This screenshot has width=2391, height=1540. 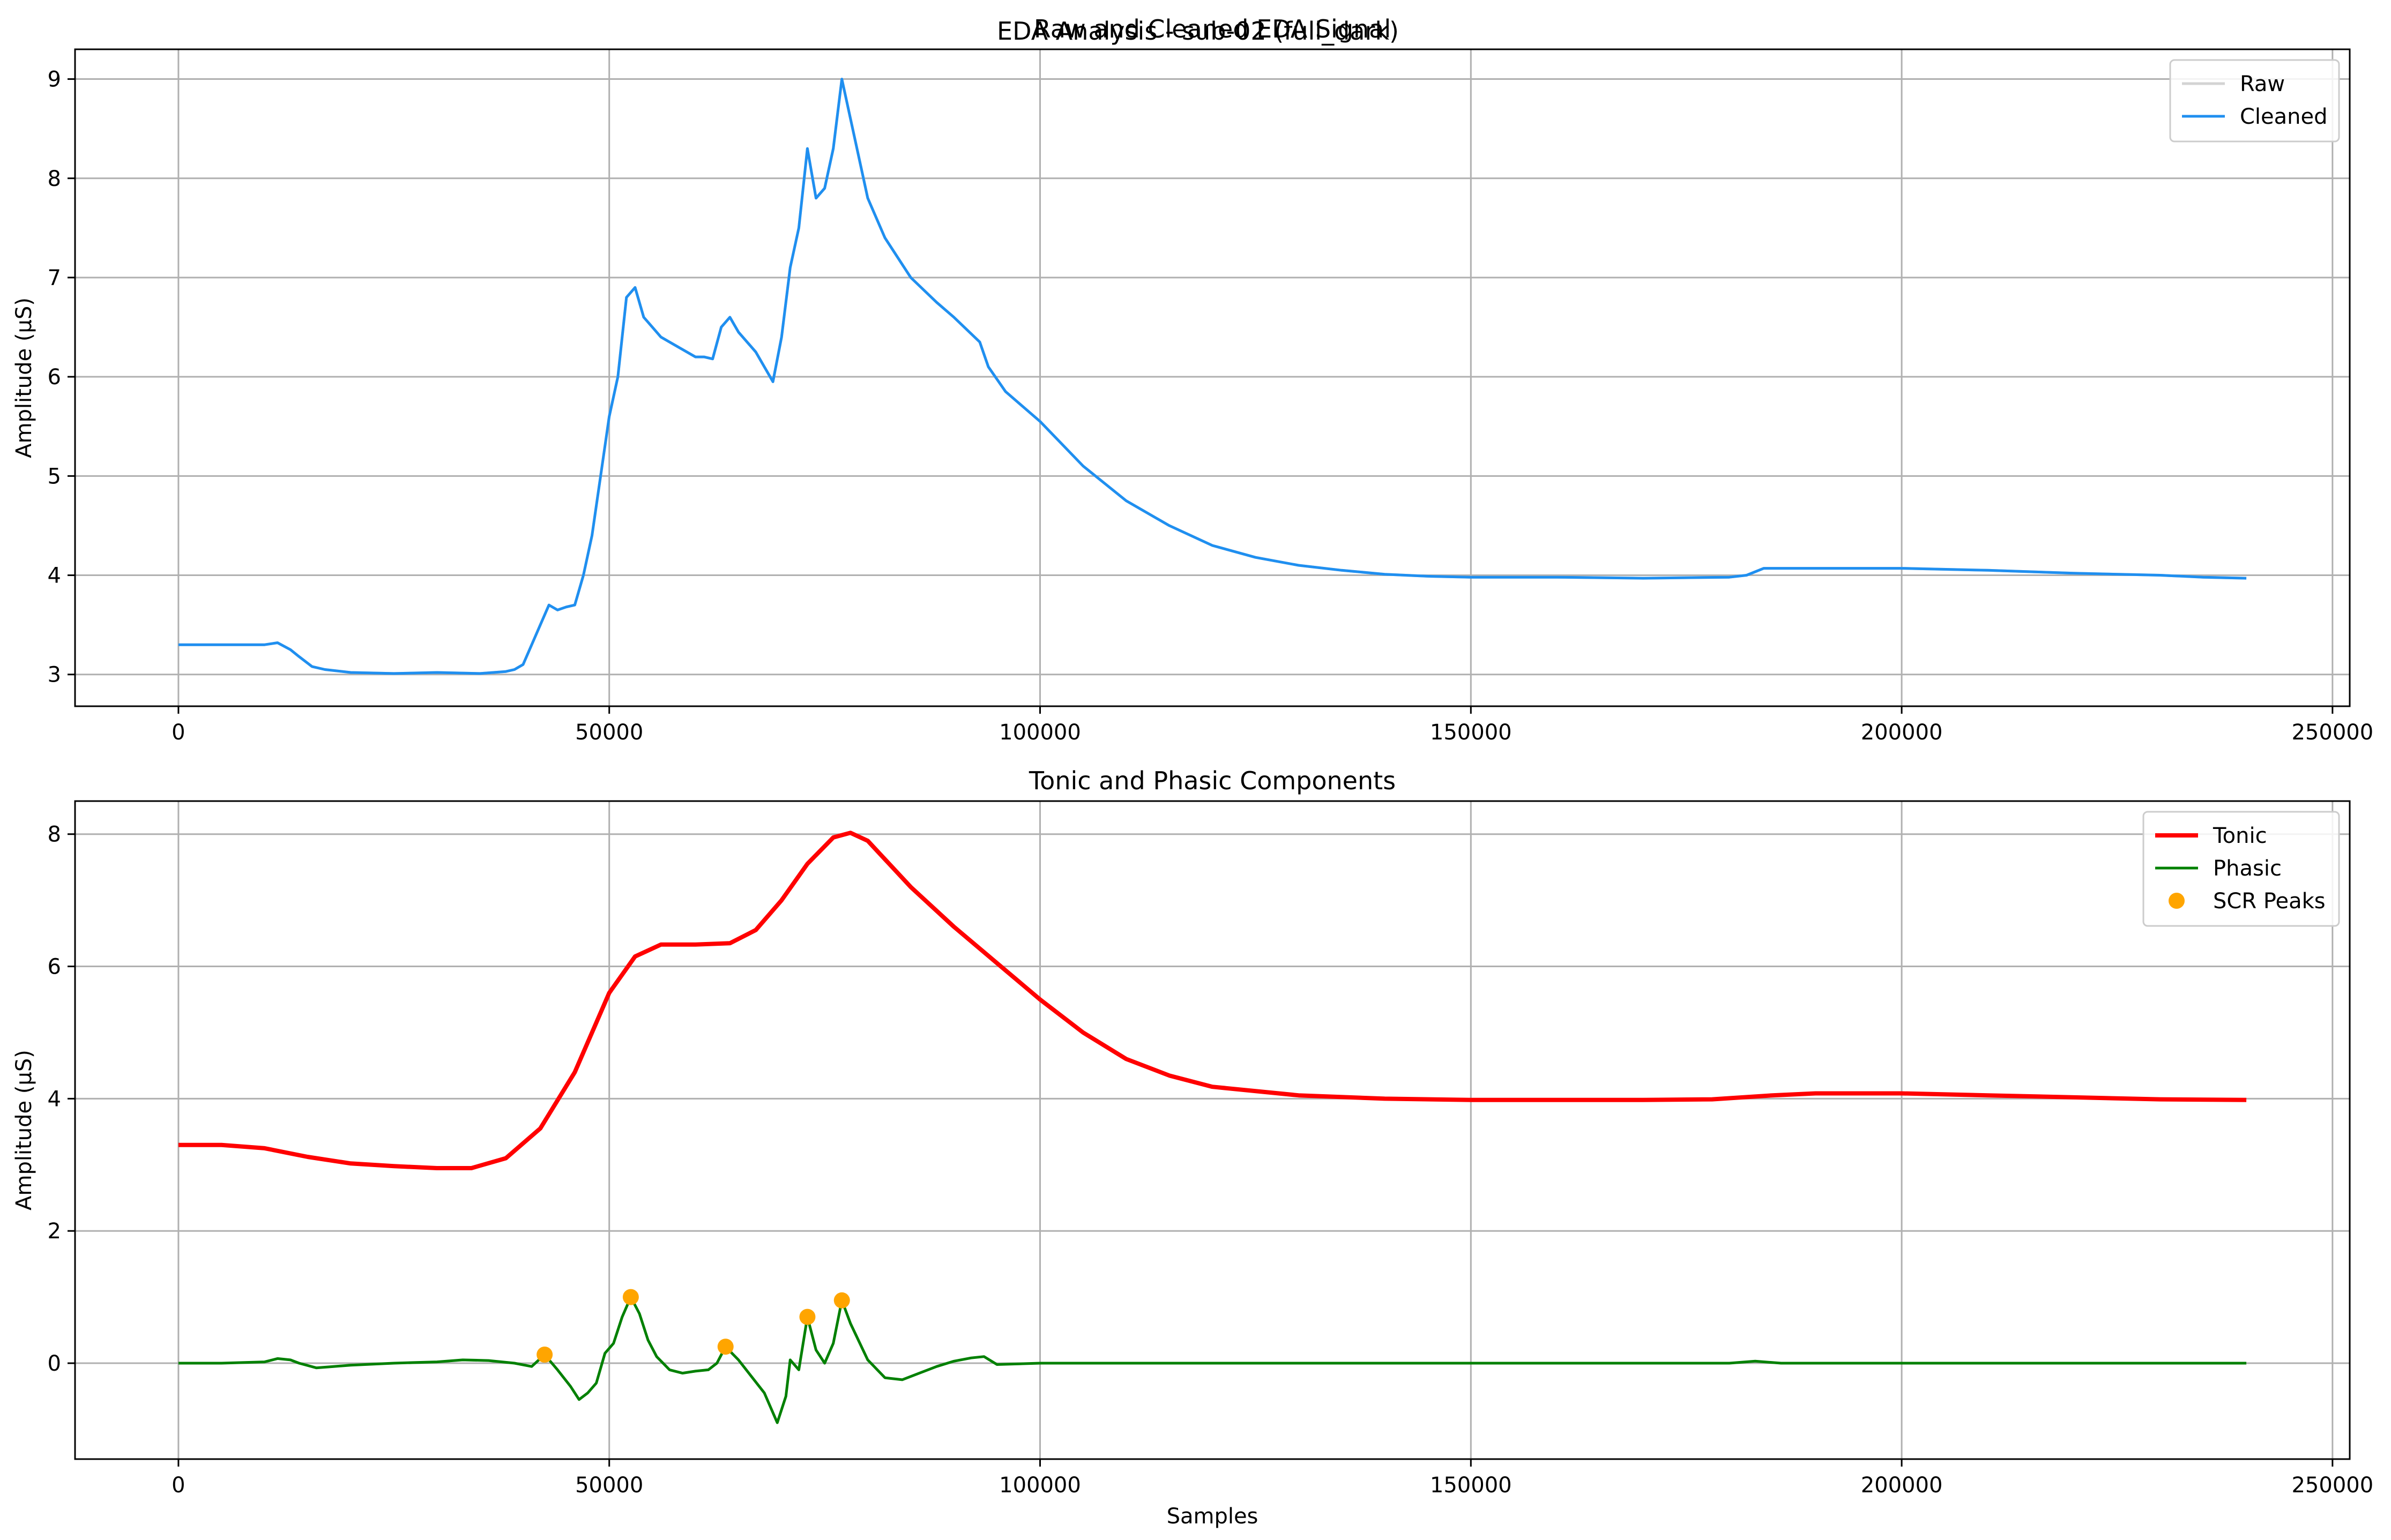 I want to click on y-tick-label: 7, so click(x=55, y=278).